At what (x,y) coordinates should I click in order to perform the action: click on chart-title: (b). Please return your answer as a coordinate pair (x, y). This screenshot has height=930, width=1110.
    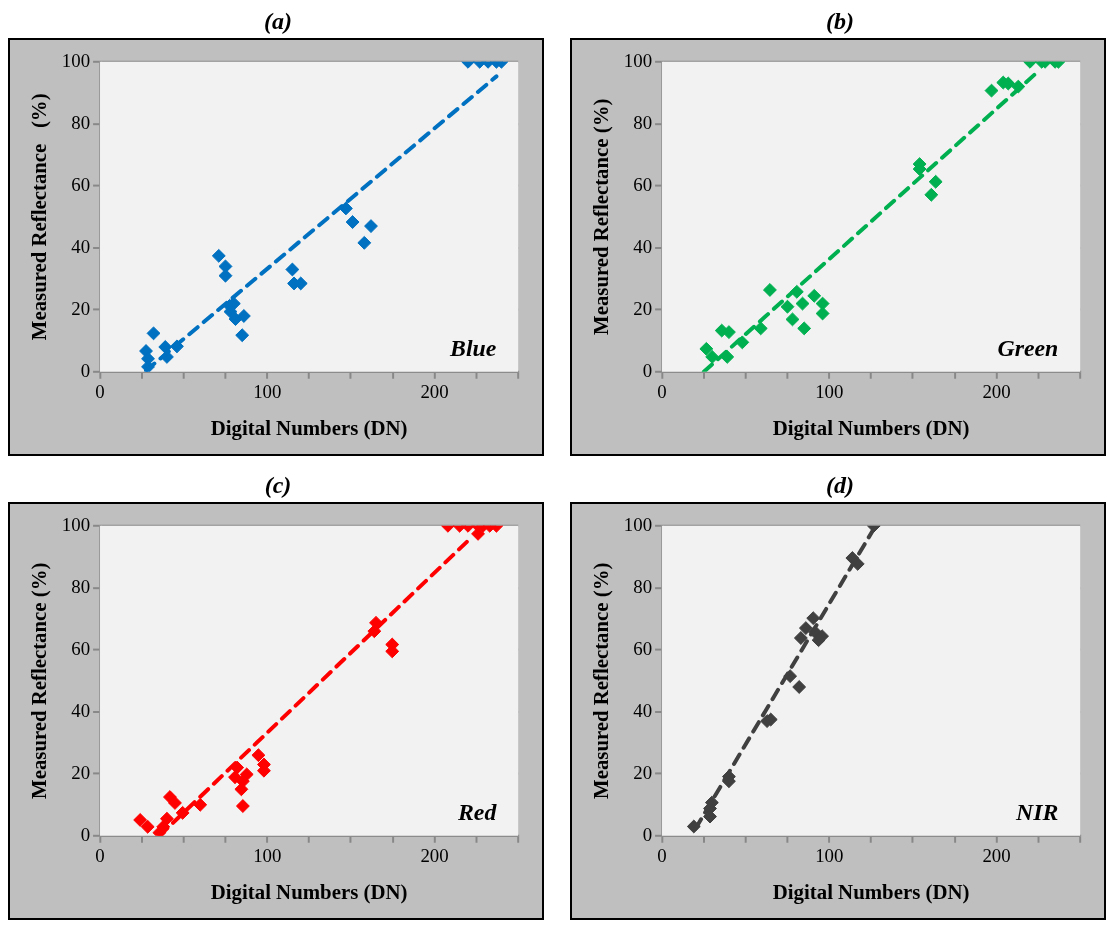
    Looking at the image, I should click on (840, 21).